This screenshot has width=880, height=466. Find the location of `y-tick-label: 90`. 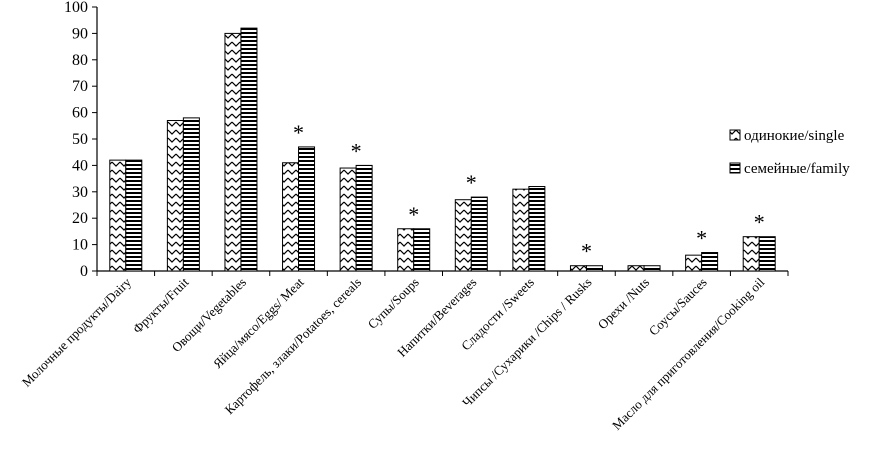

y-tick-label: 90 is located at coordinates (80, 33).